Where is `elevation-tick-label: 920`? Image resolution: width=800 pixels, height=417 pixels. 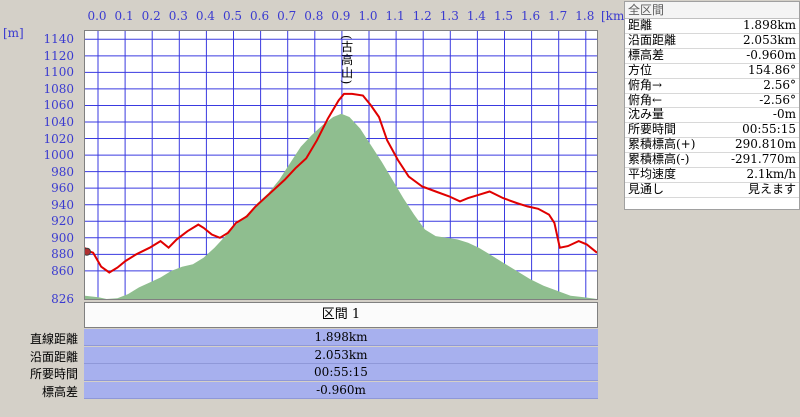
elevation-tick-label: 920 is located at coordinates (62, 221).